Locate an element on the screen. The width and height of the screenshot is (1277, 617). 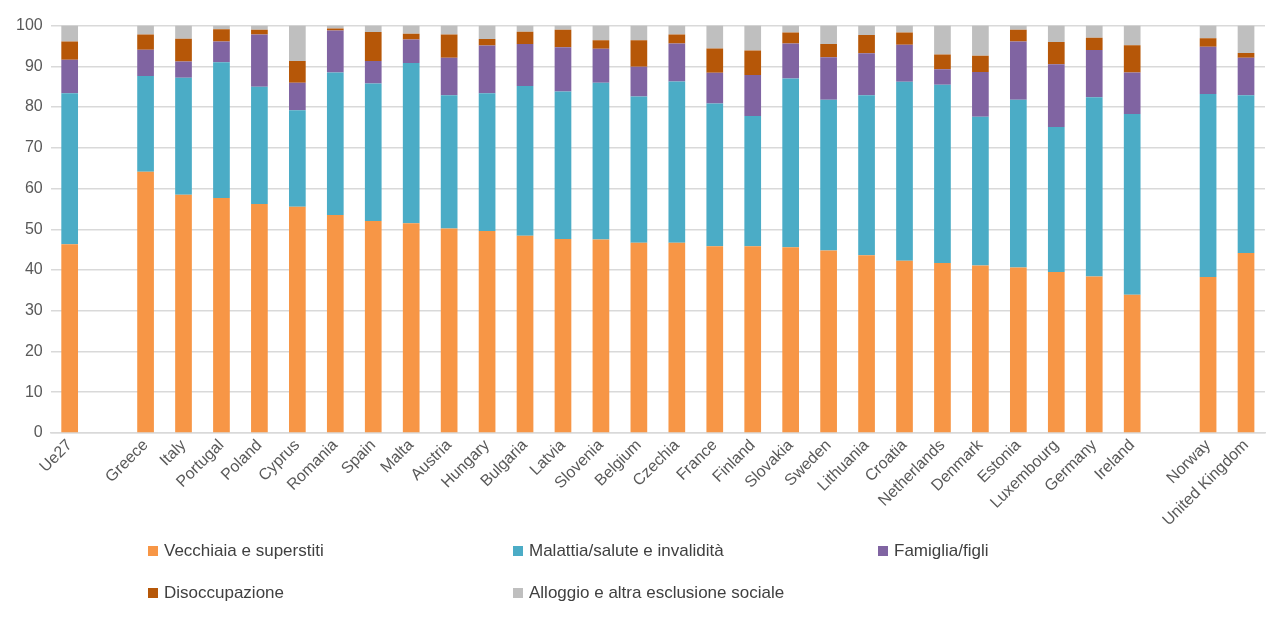
legend-label: Vecchiaia e superstiti is located at coordinates (244, 551).